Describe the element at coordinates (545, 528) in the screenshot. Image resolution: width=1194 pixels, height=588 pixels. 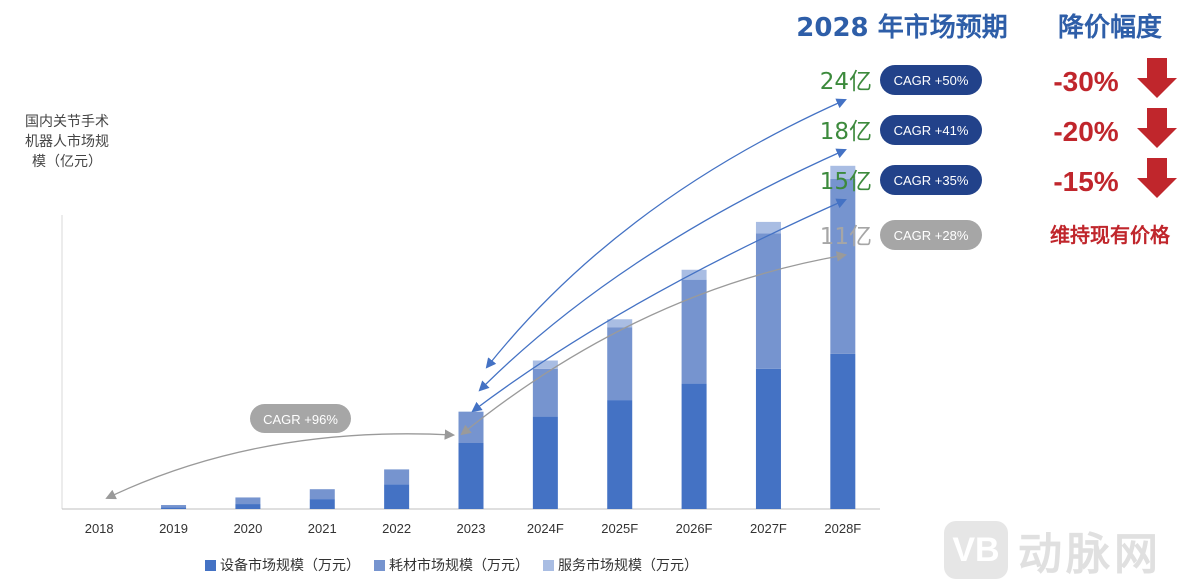
I see `x-tick-label: 2024F` at that location.